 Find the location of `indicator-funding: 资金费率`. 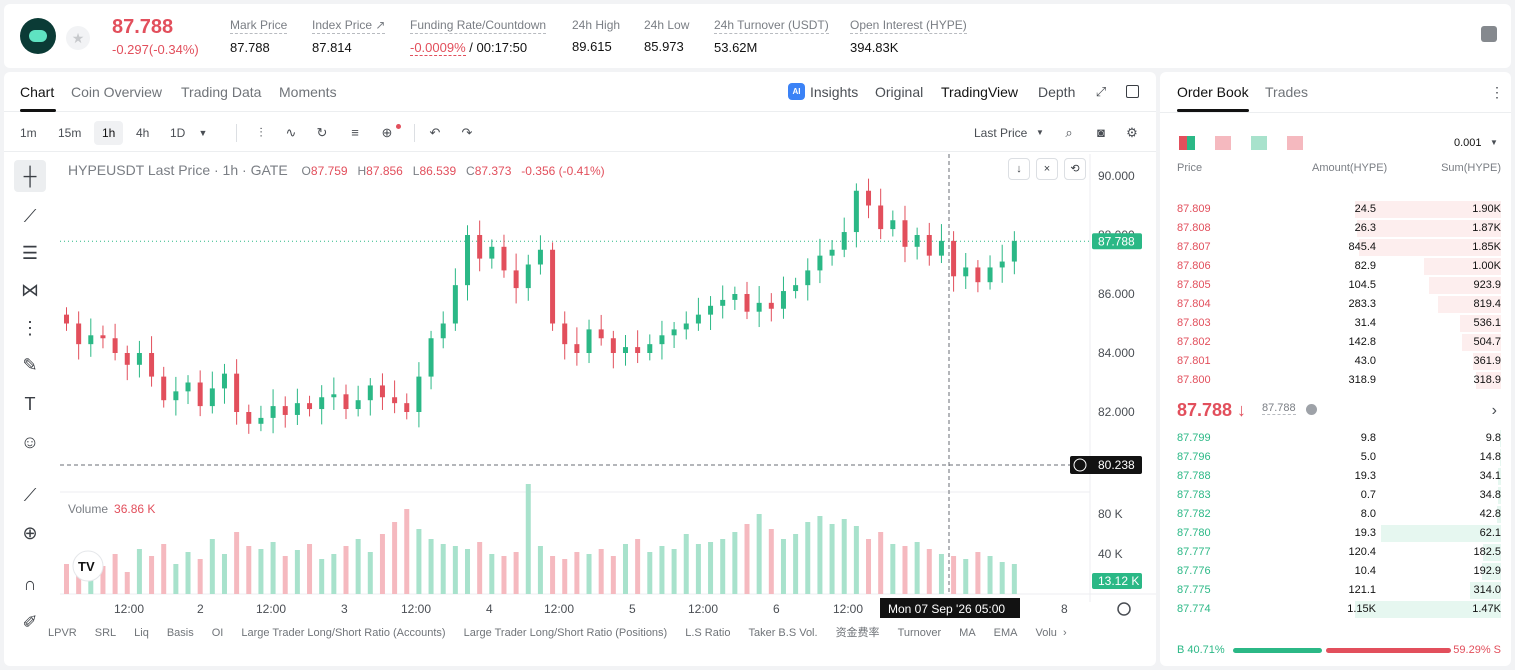

indicator-funding: 资金费率 is located at coordinates (857, 633).